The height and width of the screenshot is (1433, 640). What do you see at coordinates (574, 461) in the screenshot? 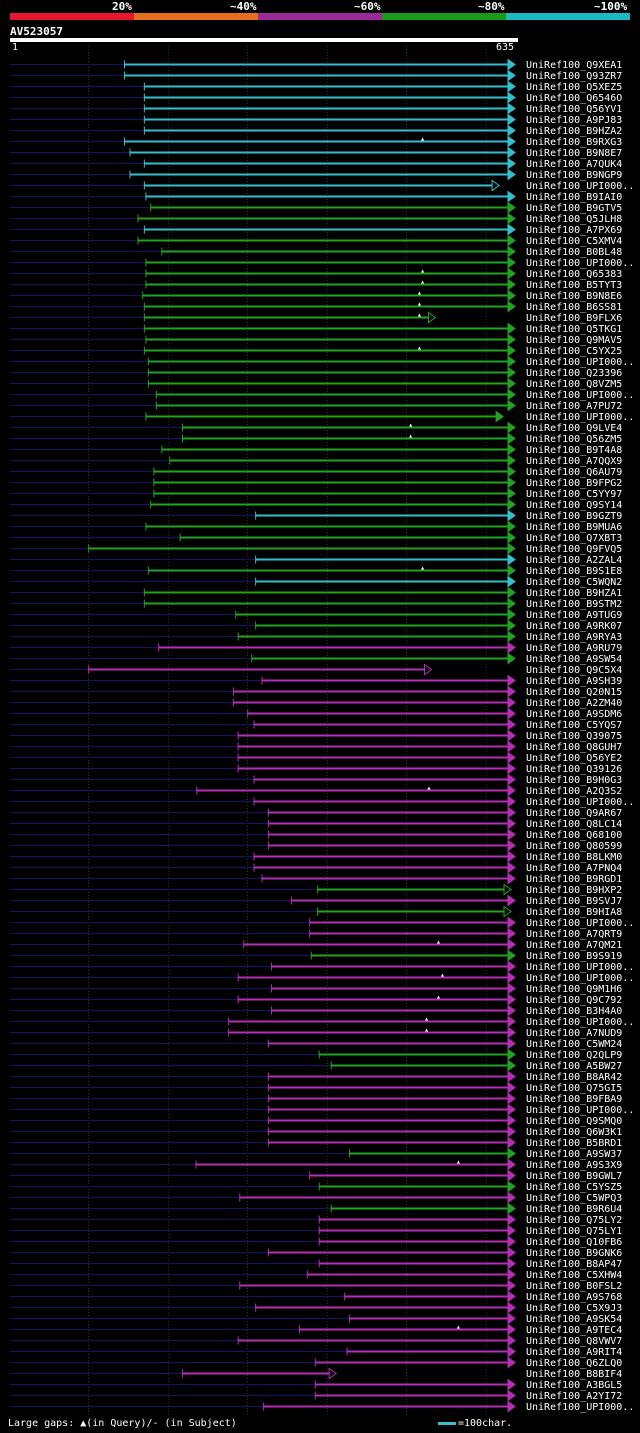
I see `hit-label: UniRef100_A7QQX9` at bounding box center [574, 461].